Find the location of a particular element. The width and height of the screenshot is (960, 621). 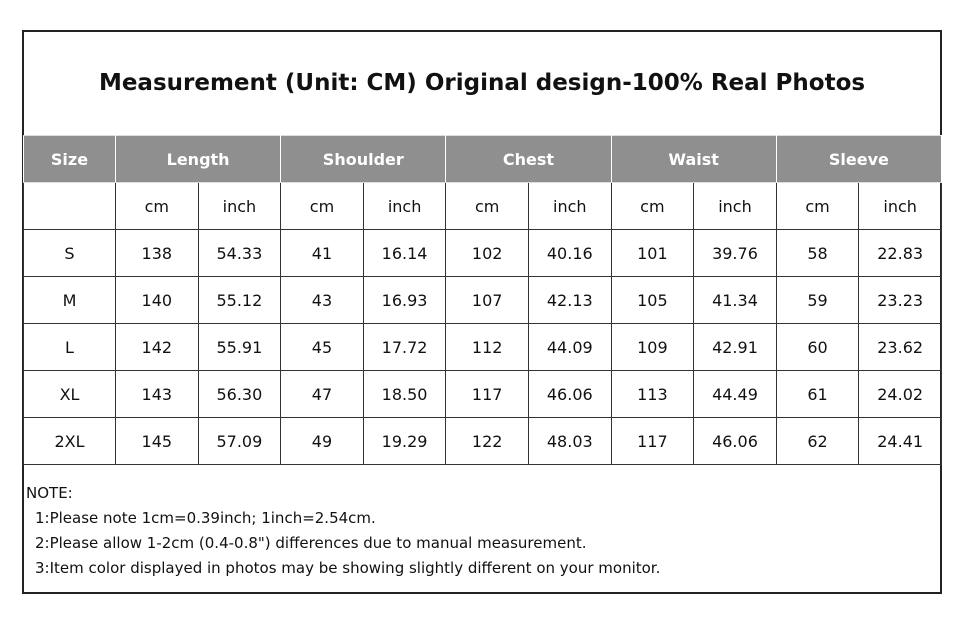

value-cell: 105 is located at coordinates (652, 300).